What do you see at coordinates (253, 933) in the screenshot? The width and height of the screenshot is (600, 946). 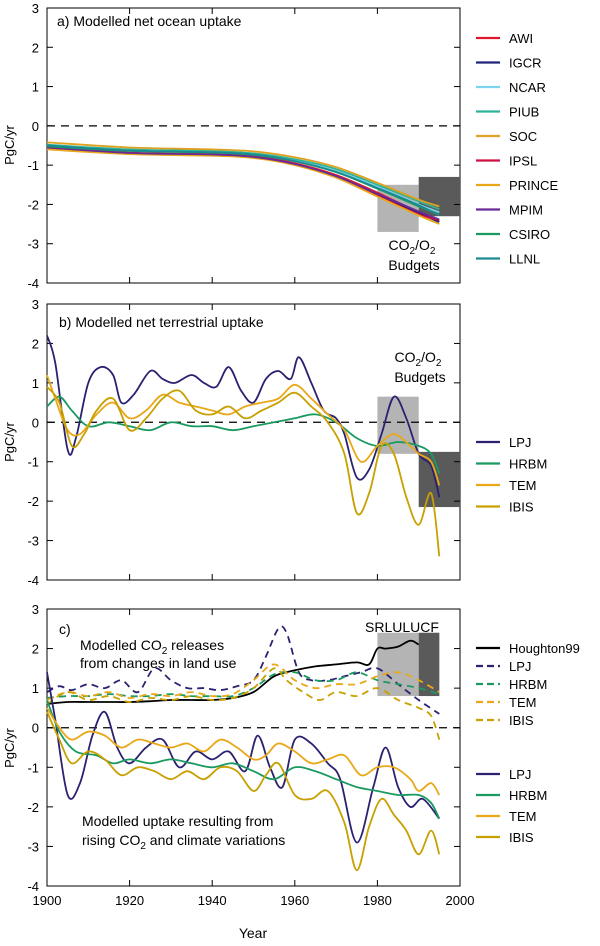 I see `x-axis-label: Year` at bounding box center [253, 933].